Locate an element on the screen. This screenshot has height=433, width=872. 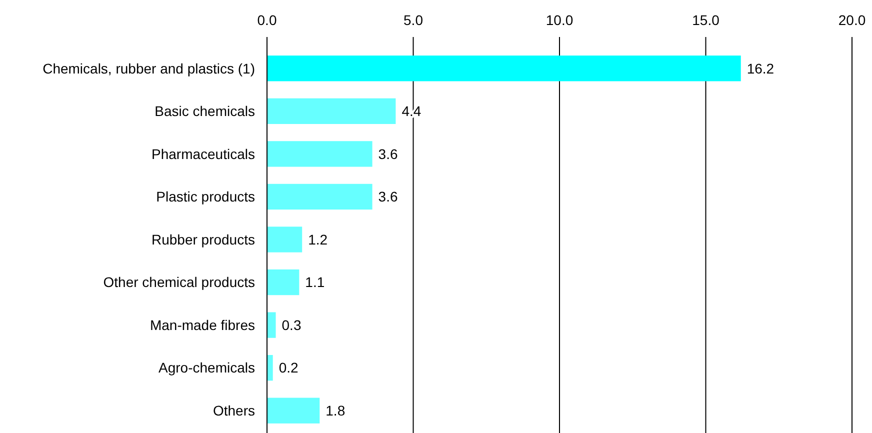
x-tick-label: 10.0 is located at coordinates (560, 20).